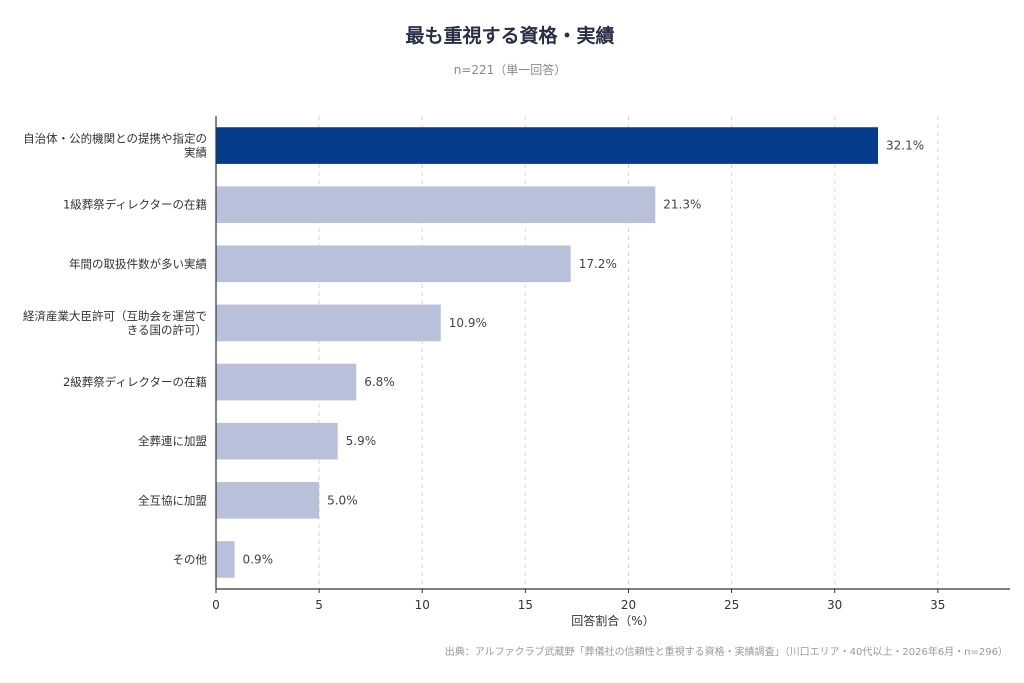  Describe the element at coordinates (167, 330) in the screenshot. I see `category-label: きる国の許可）` at that location.